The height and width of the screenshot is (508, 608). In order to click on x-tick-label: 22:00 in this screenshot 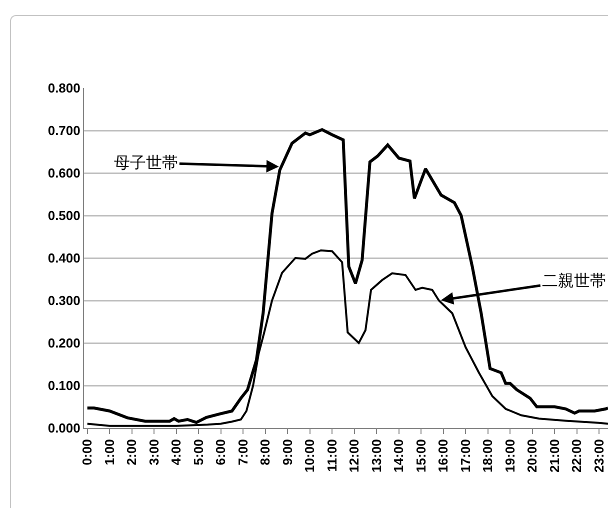, I will do `click(576, 455)`.